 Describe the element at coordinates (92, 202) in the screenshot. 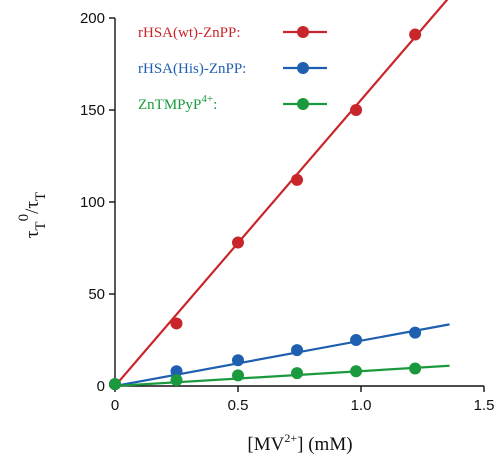

I see `y-tick-label: 100` at that location.